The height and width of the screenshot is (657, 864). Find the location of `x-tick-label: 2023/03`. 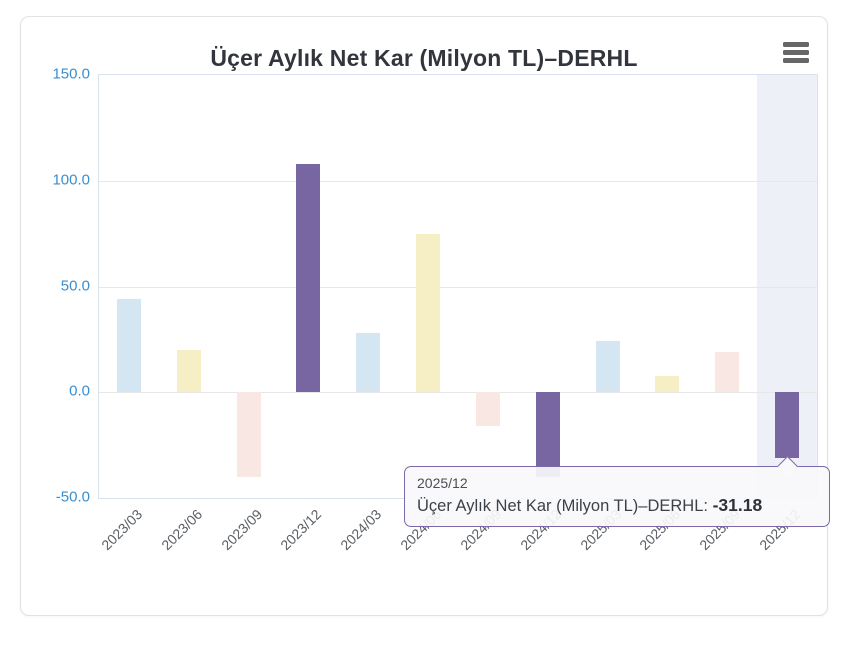

x-tick-label: 2023/03 is located at coordinates (122, 530).